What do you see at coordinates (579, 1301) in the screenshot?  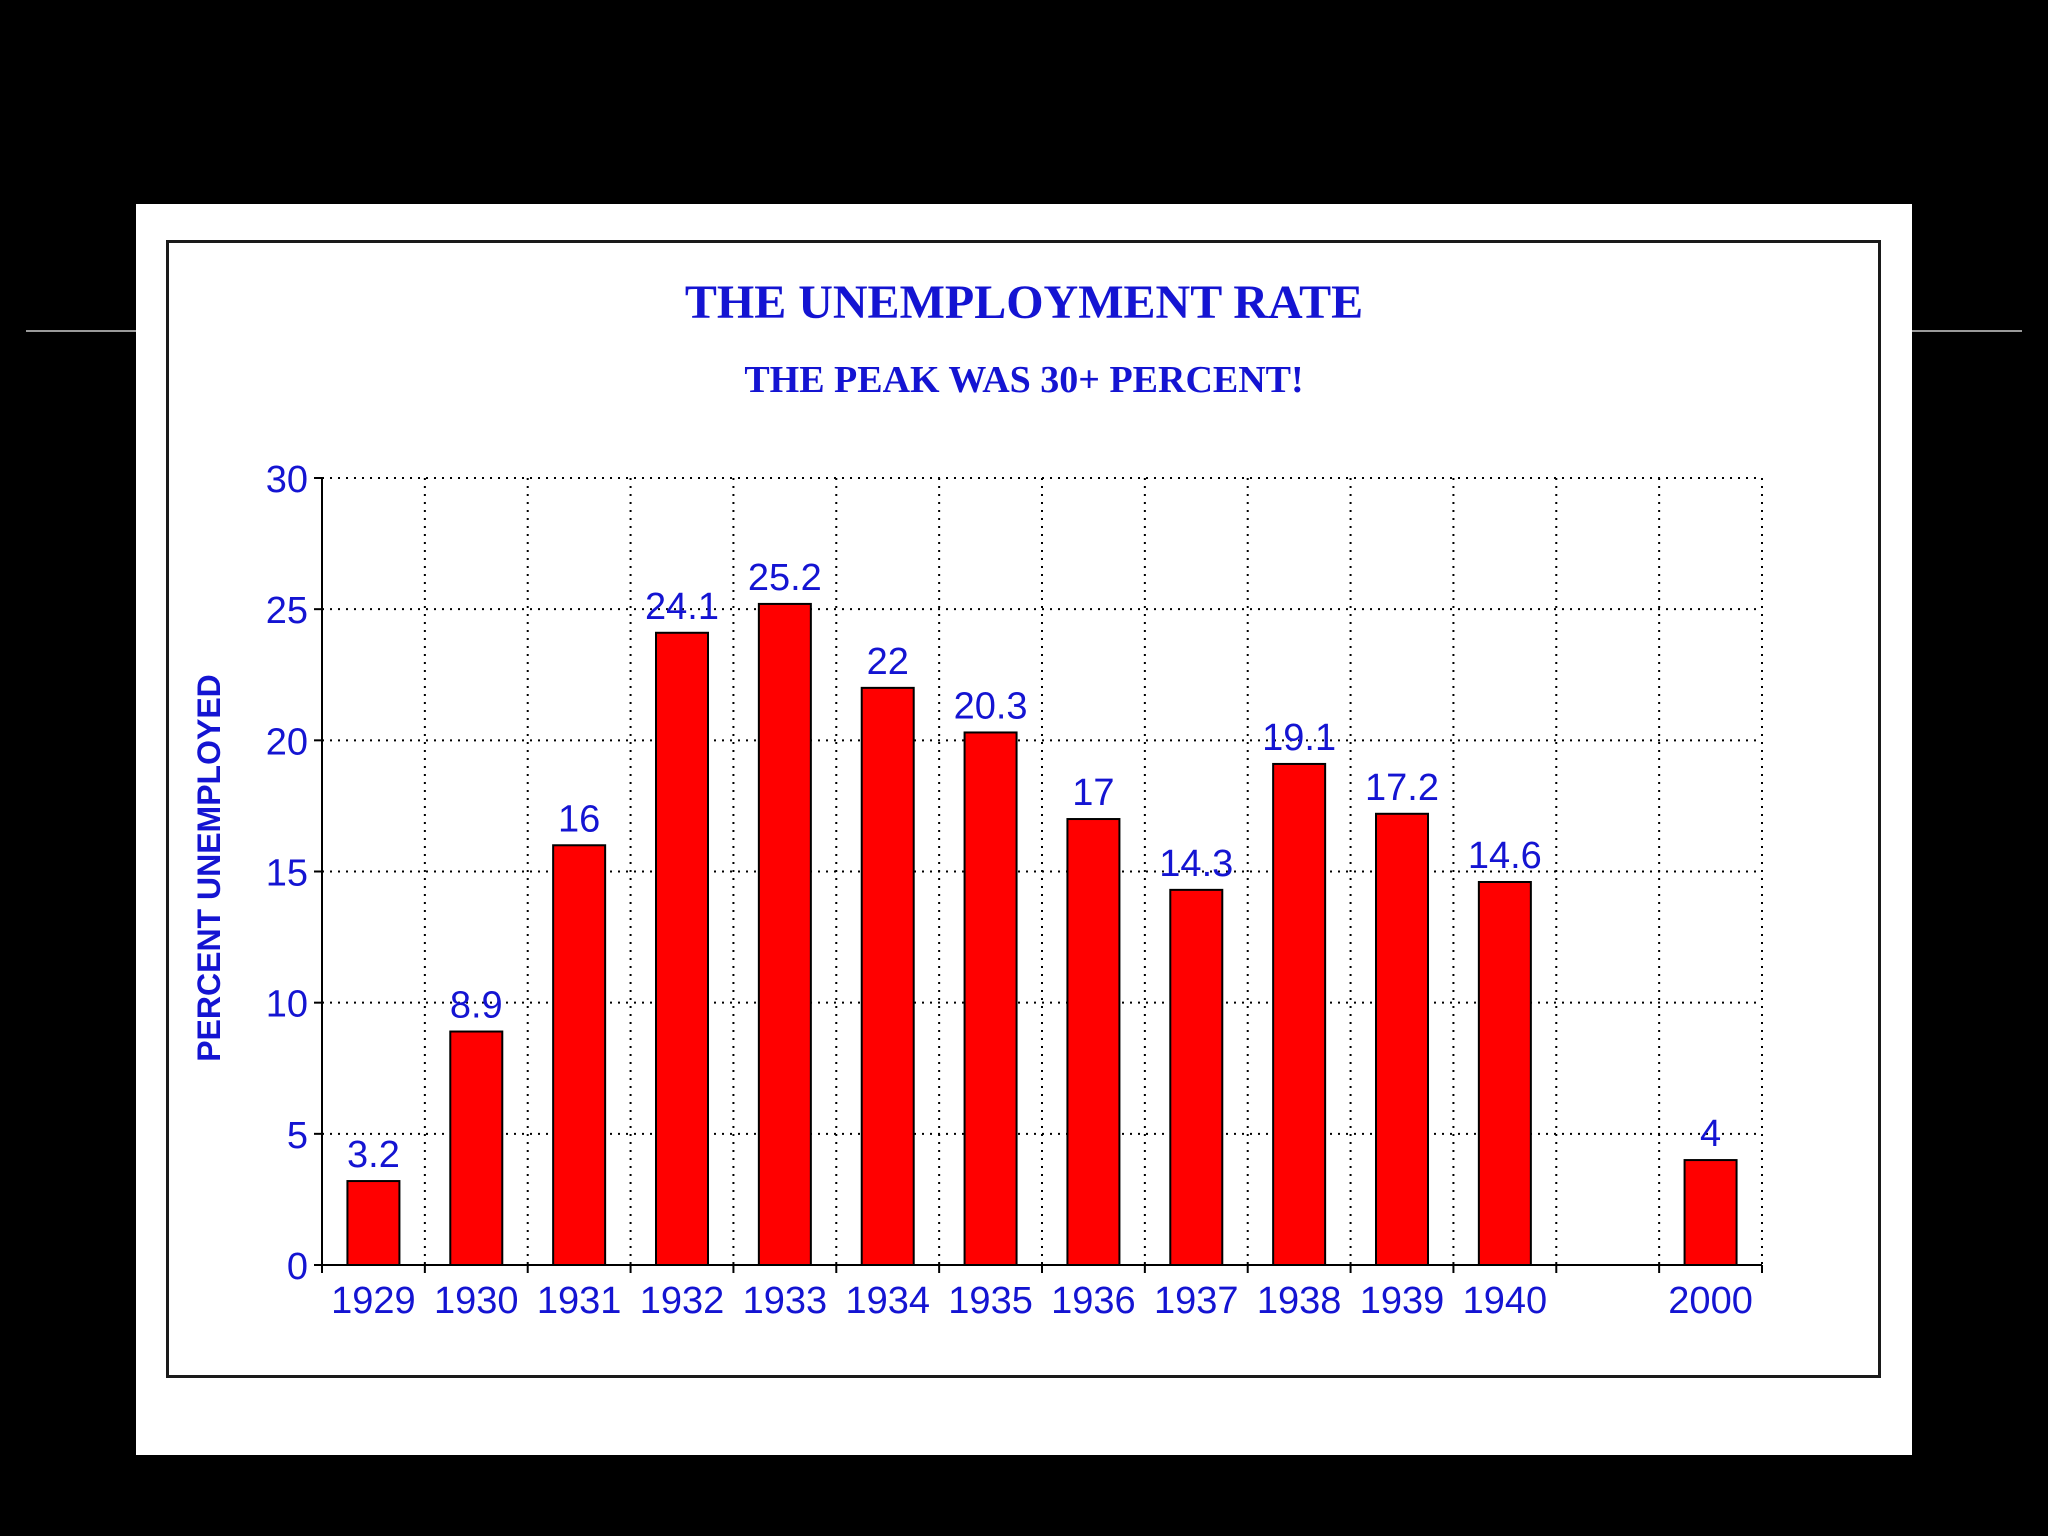 I see `x-tick-label-1931: 1931` at bounding box center [579, 1301].